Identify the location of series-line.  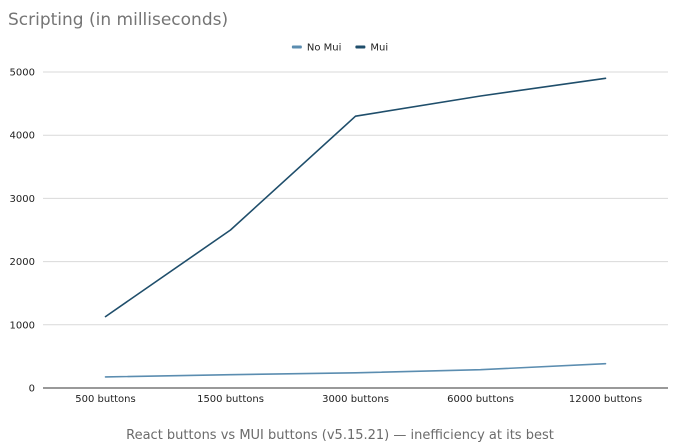
(355, 370).